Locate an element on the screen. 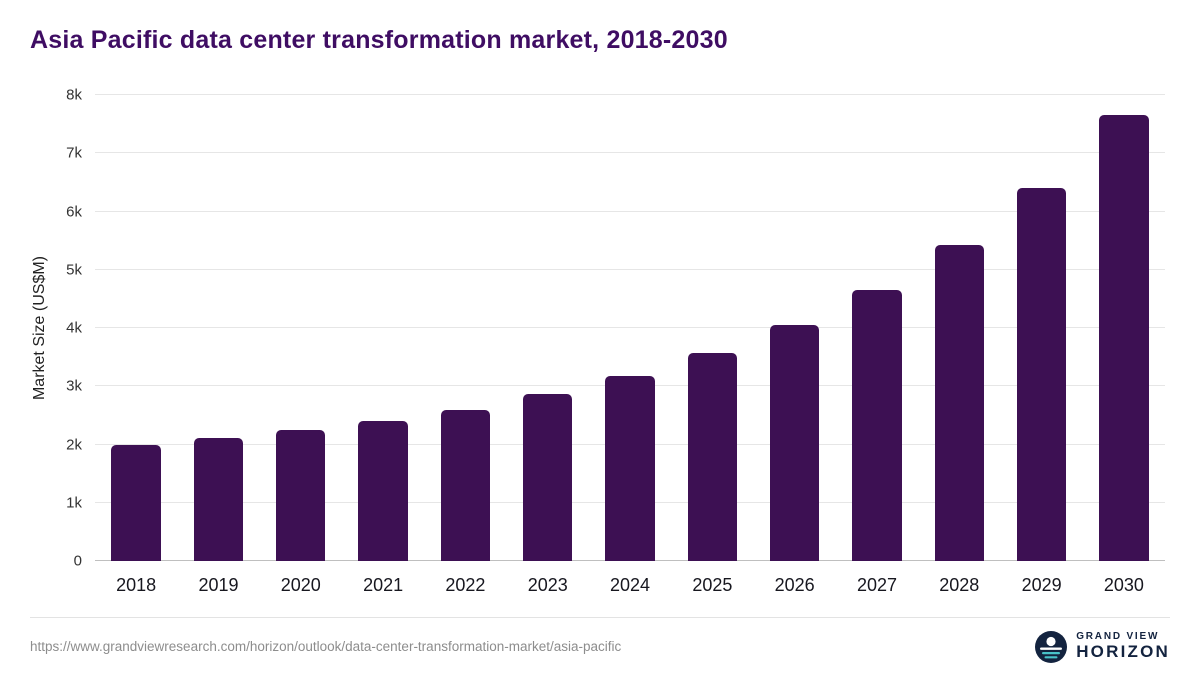 The width and height of the screenshot is (1200, 675). bar-2018 is located at coordinates (136, 502).